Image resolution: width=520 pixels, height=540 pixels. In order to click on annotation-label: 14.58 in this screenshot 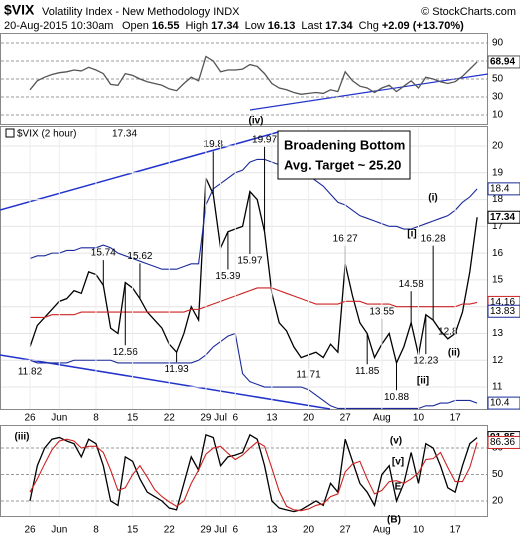, I will do `click(411, 284)`.